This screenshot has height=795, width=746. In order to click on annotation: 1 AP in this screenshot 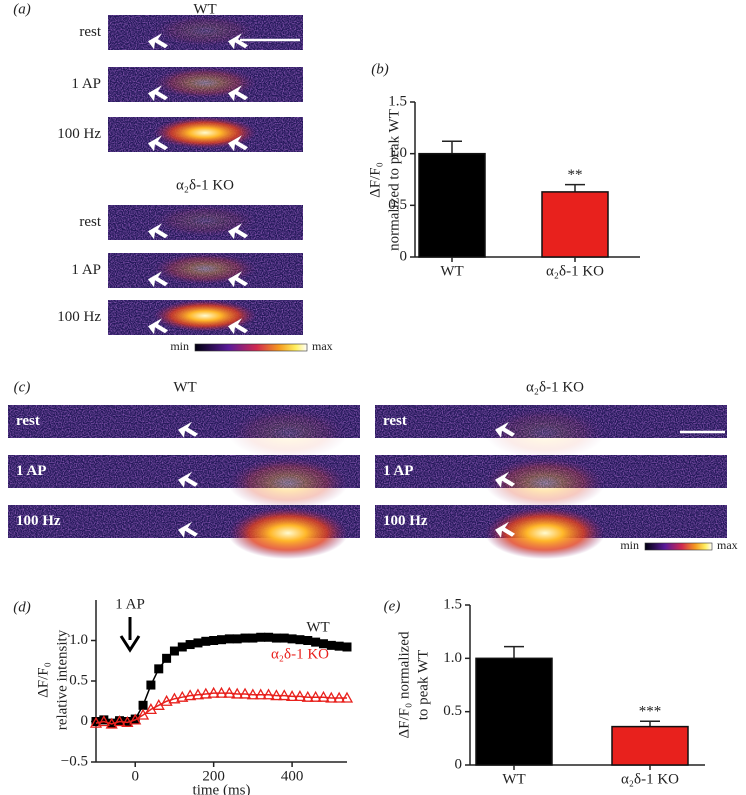, I will do `click(130, 604)`.